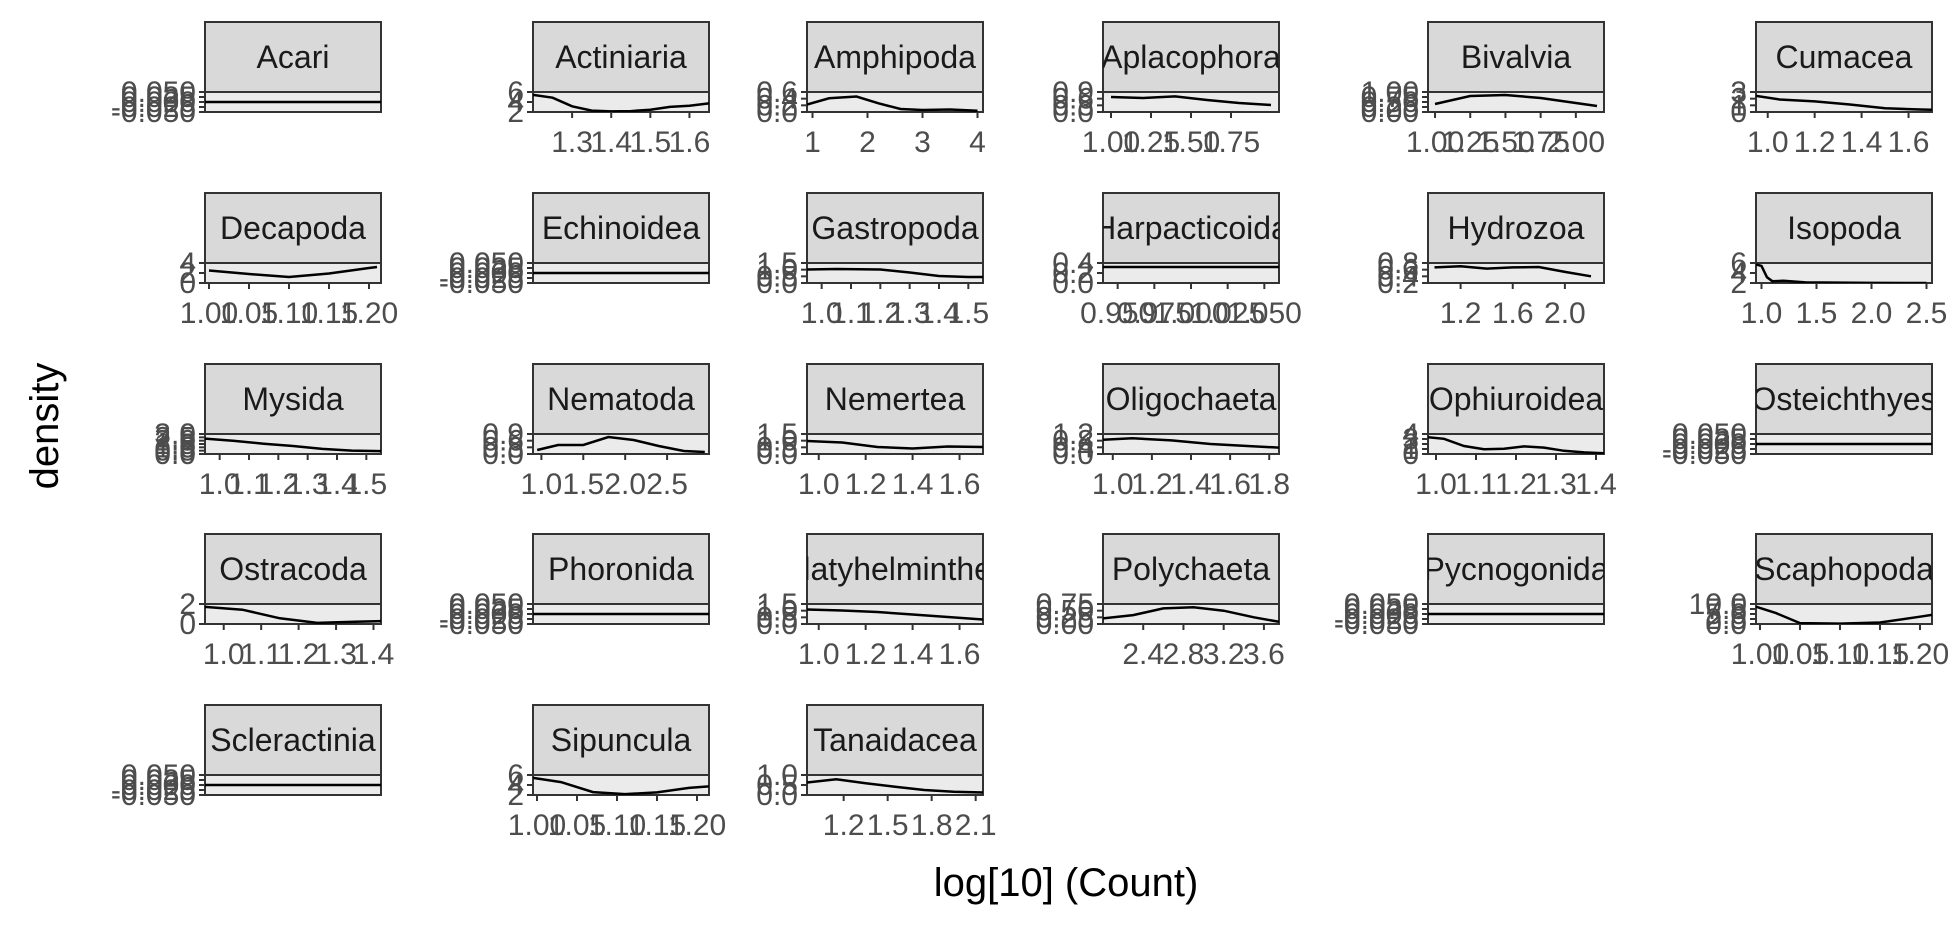 The height and width of the screenshot is (928, 1956). I want to click on y-tick-label: 6, so click(515, 775).